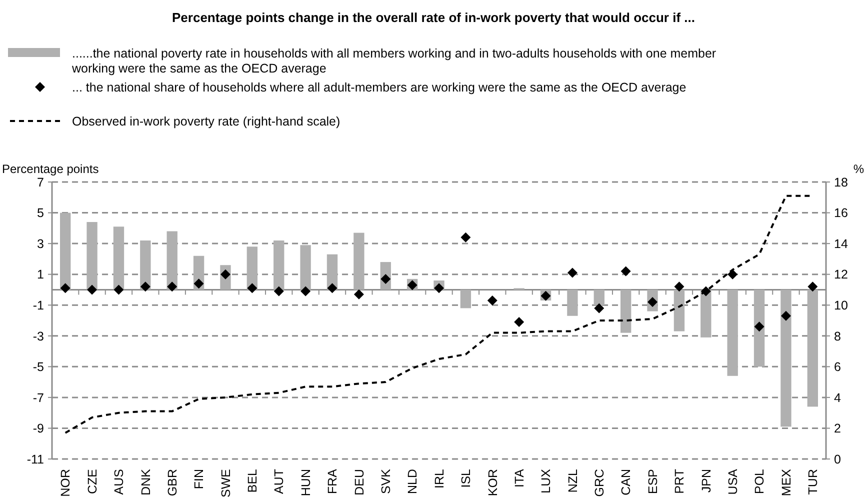 The image size is (867, 500). I want to click on x-tick-label: BEL, so click(253, 480).